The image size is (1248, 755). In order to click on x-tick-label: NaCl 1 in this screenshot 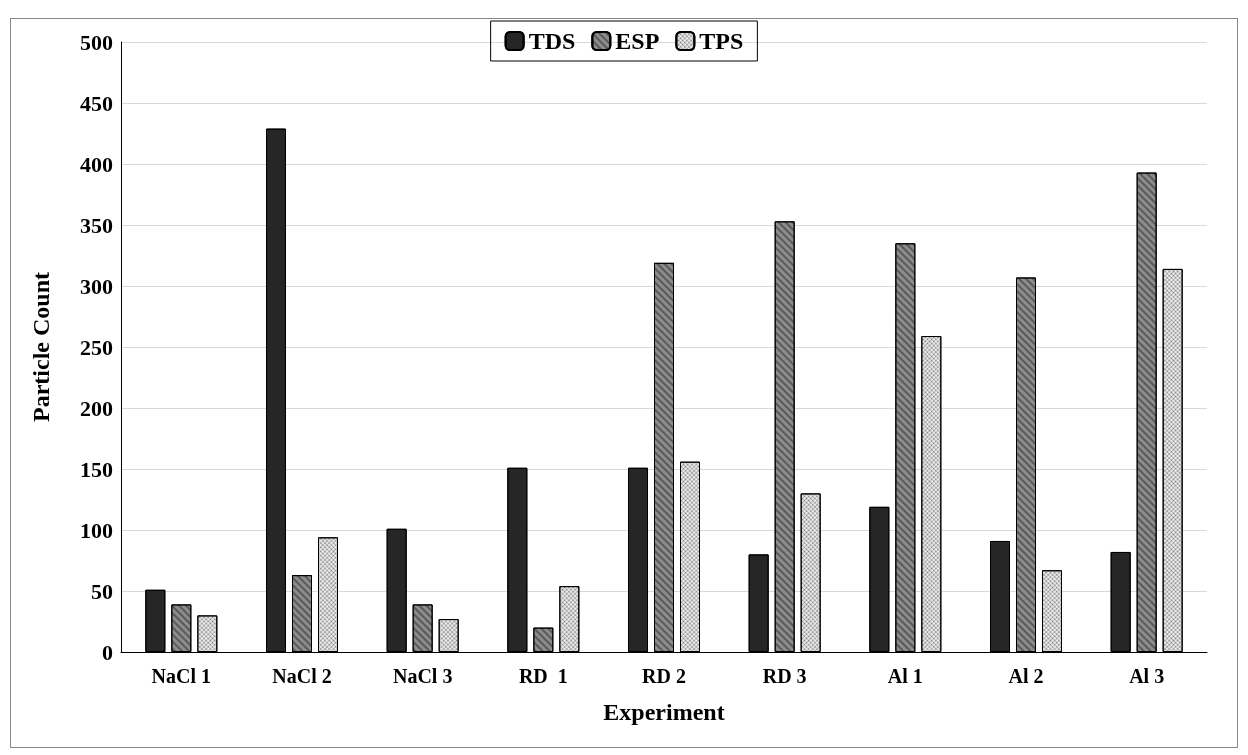, I will do `click(181, 676)`.